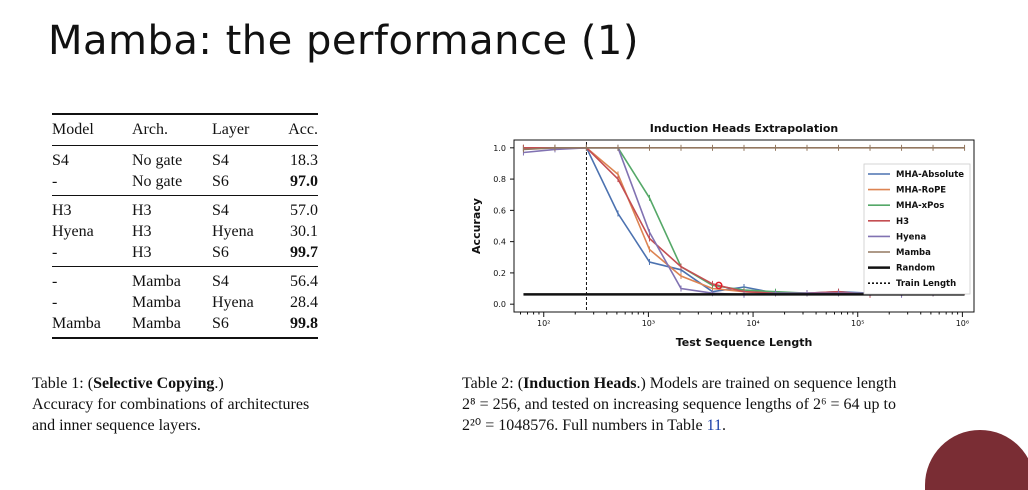 The image size is (1028, 490). Describe the element at coordinates (499, 273) in the screenshot. I see `y-tick-label: 0.2` at that location.